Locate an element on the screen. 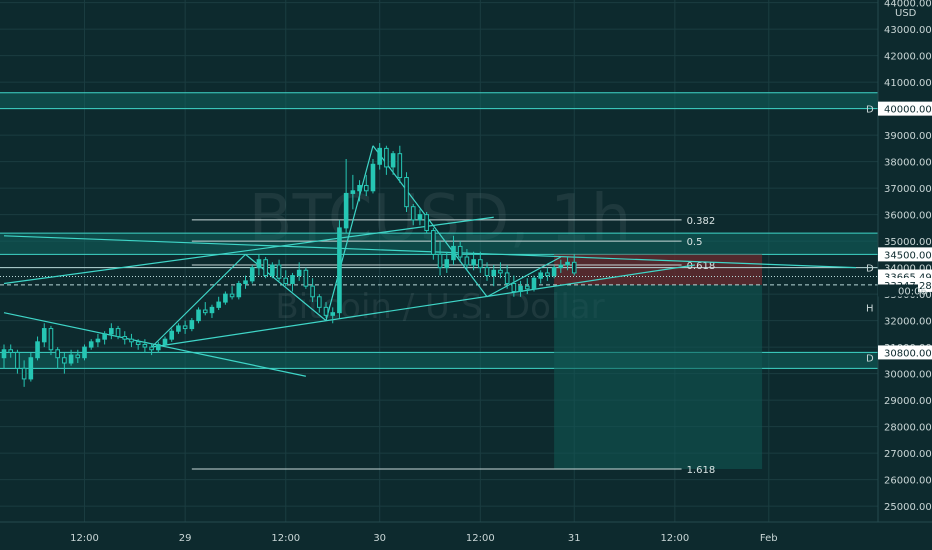 This screenshot has width=932, height=550. price-tick-label: 44000.00 is located at coordinates (908, 5).